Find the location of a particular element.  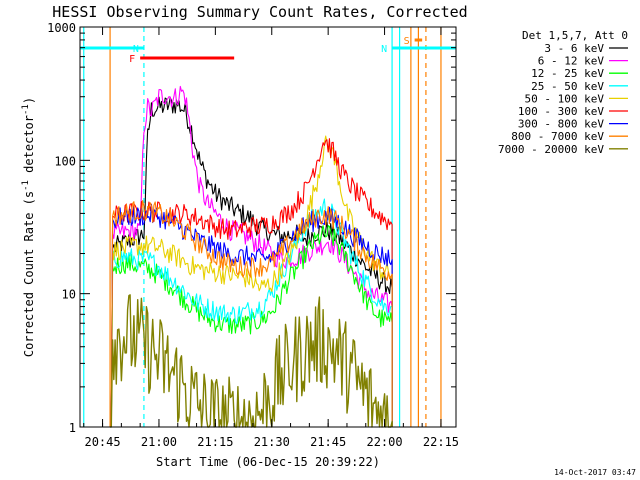

y-axis-label: Corrected Count Rate (s-1 detector-1) is located at coordinates (28, 227).